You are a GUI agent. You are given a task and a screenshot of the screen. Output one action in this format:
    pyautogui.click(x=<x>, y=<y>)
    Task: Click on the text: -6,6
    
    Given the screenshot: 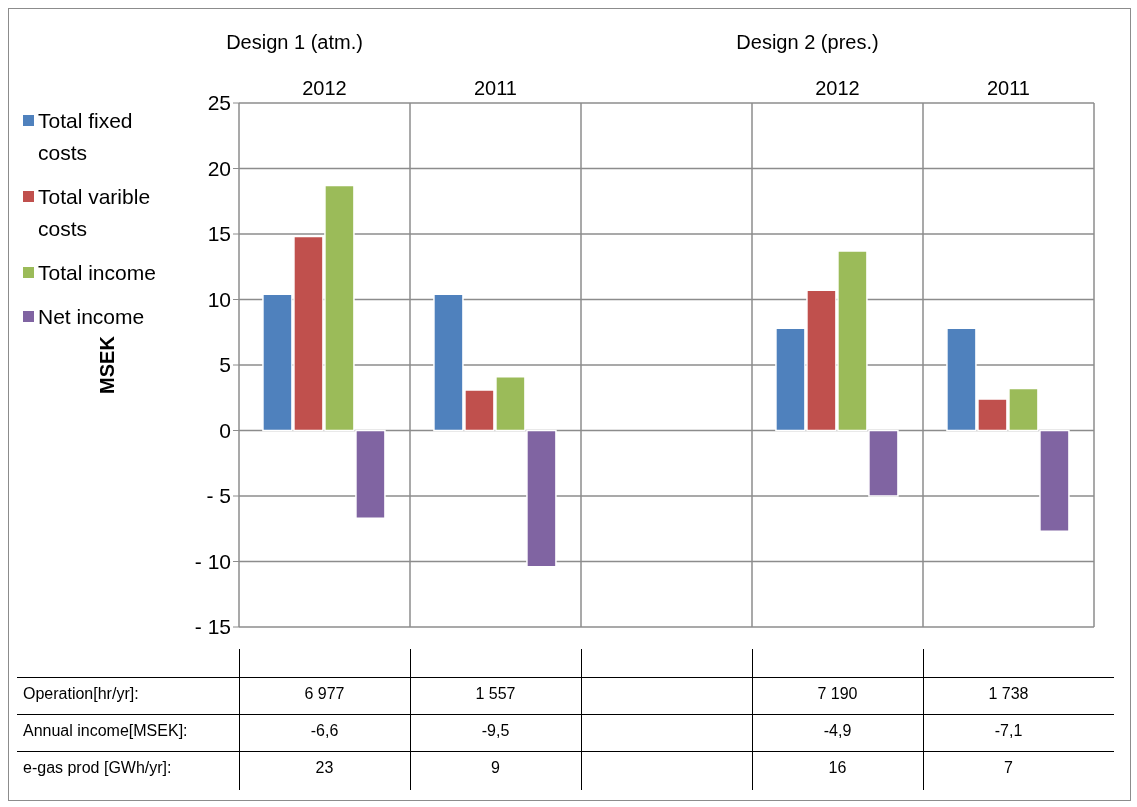 What is the action you would take?
    pyautogui.click(x=324, y=731)
    